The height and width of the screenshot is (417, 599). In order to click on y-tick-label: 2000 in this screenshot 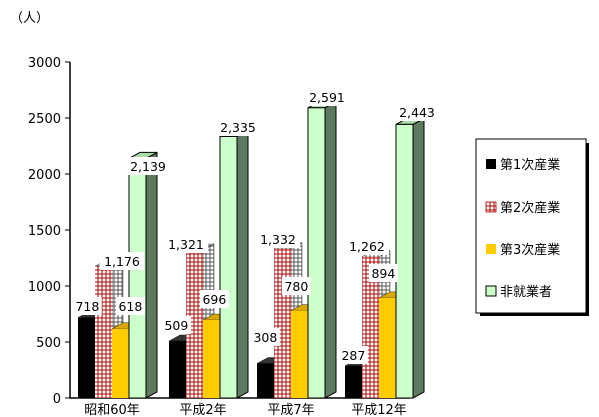, I will do `click(44, 175)`.